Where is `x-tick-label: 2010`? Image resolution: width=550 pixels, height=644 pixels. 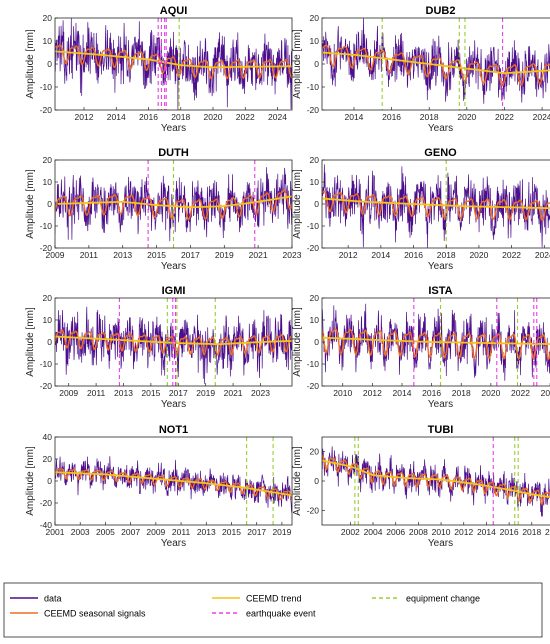 x-tick-label: 2010 is located at coordinates (342, 393).